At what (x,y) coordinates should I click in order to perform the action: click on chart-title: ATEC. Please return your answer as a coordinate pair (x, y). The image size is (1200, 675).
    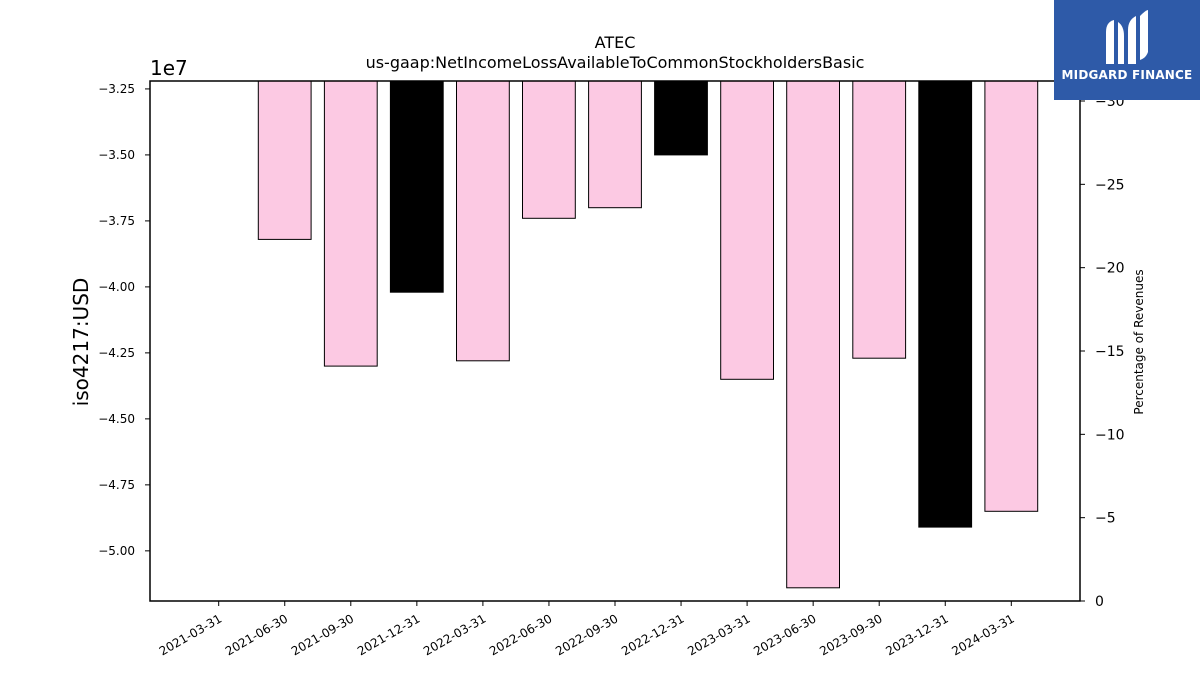
    Looking at the image, I should click on (615, 42).